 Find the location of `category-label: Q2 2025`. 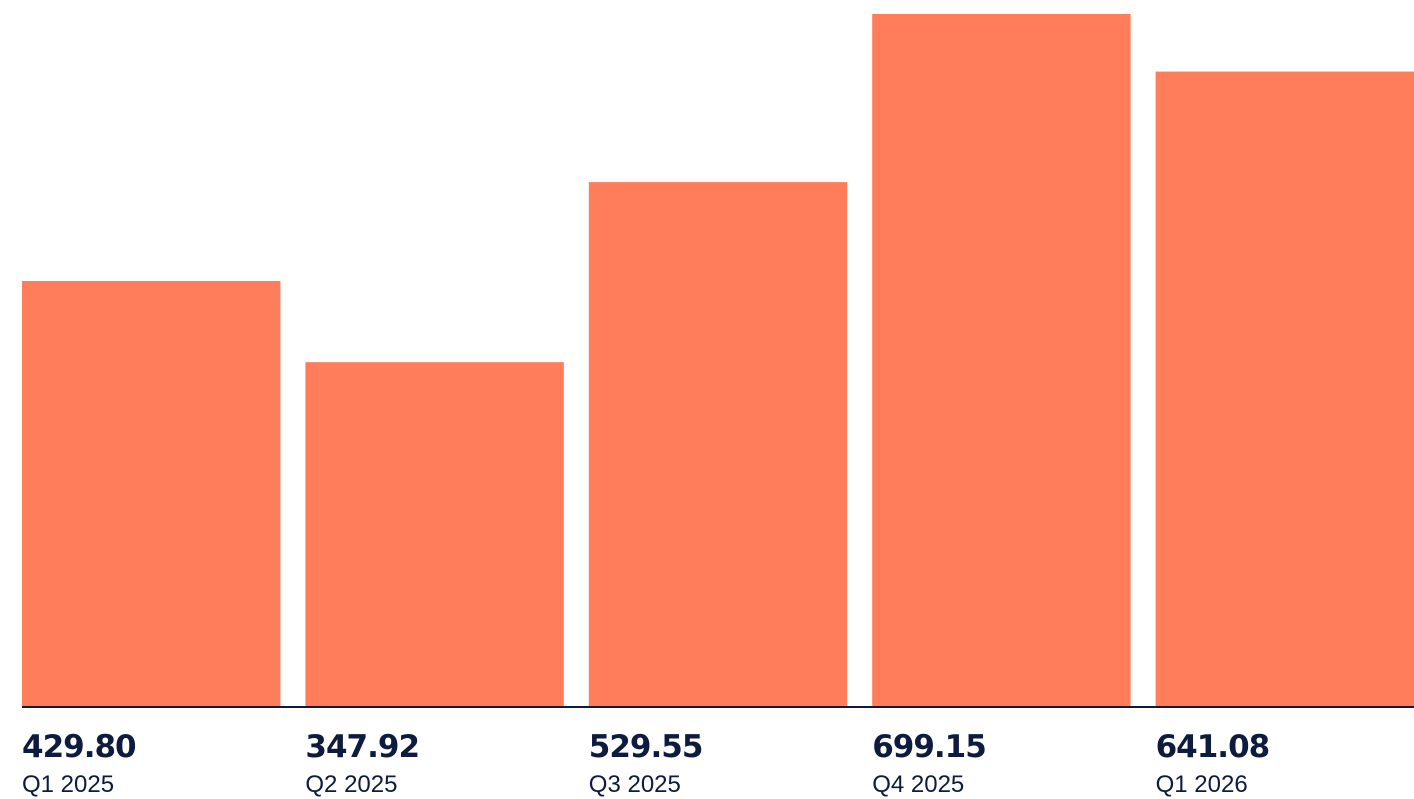

category-label: Q2 2025 is located at coordinates (351, 784).